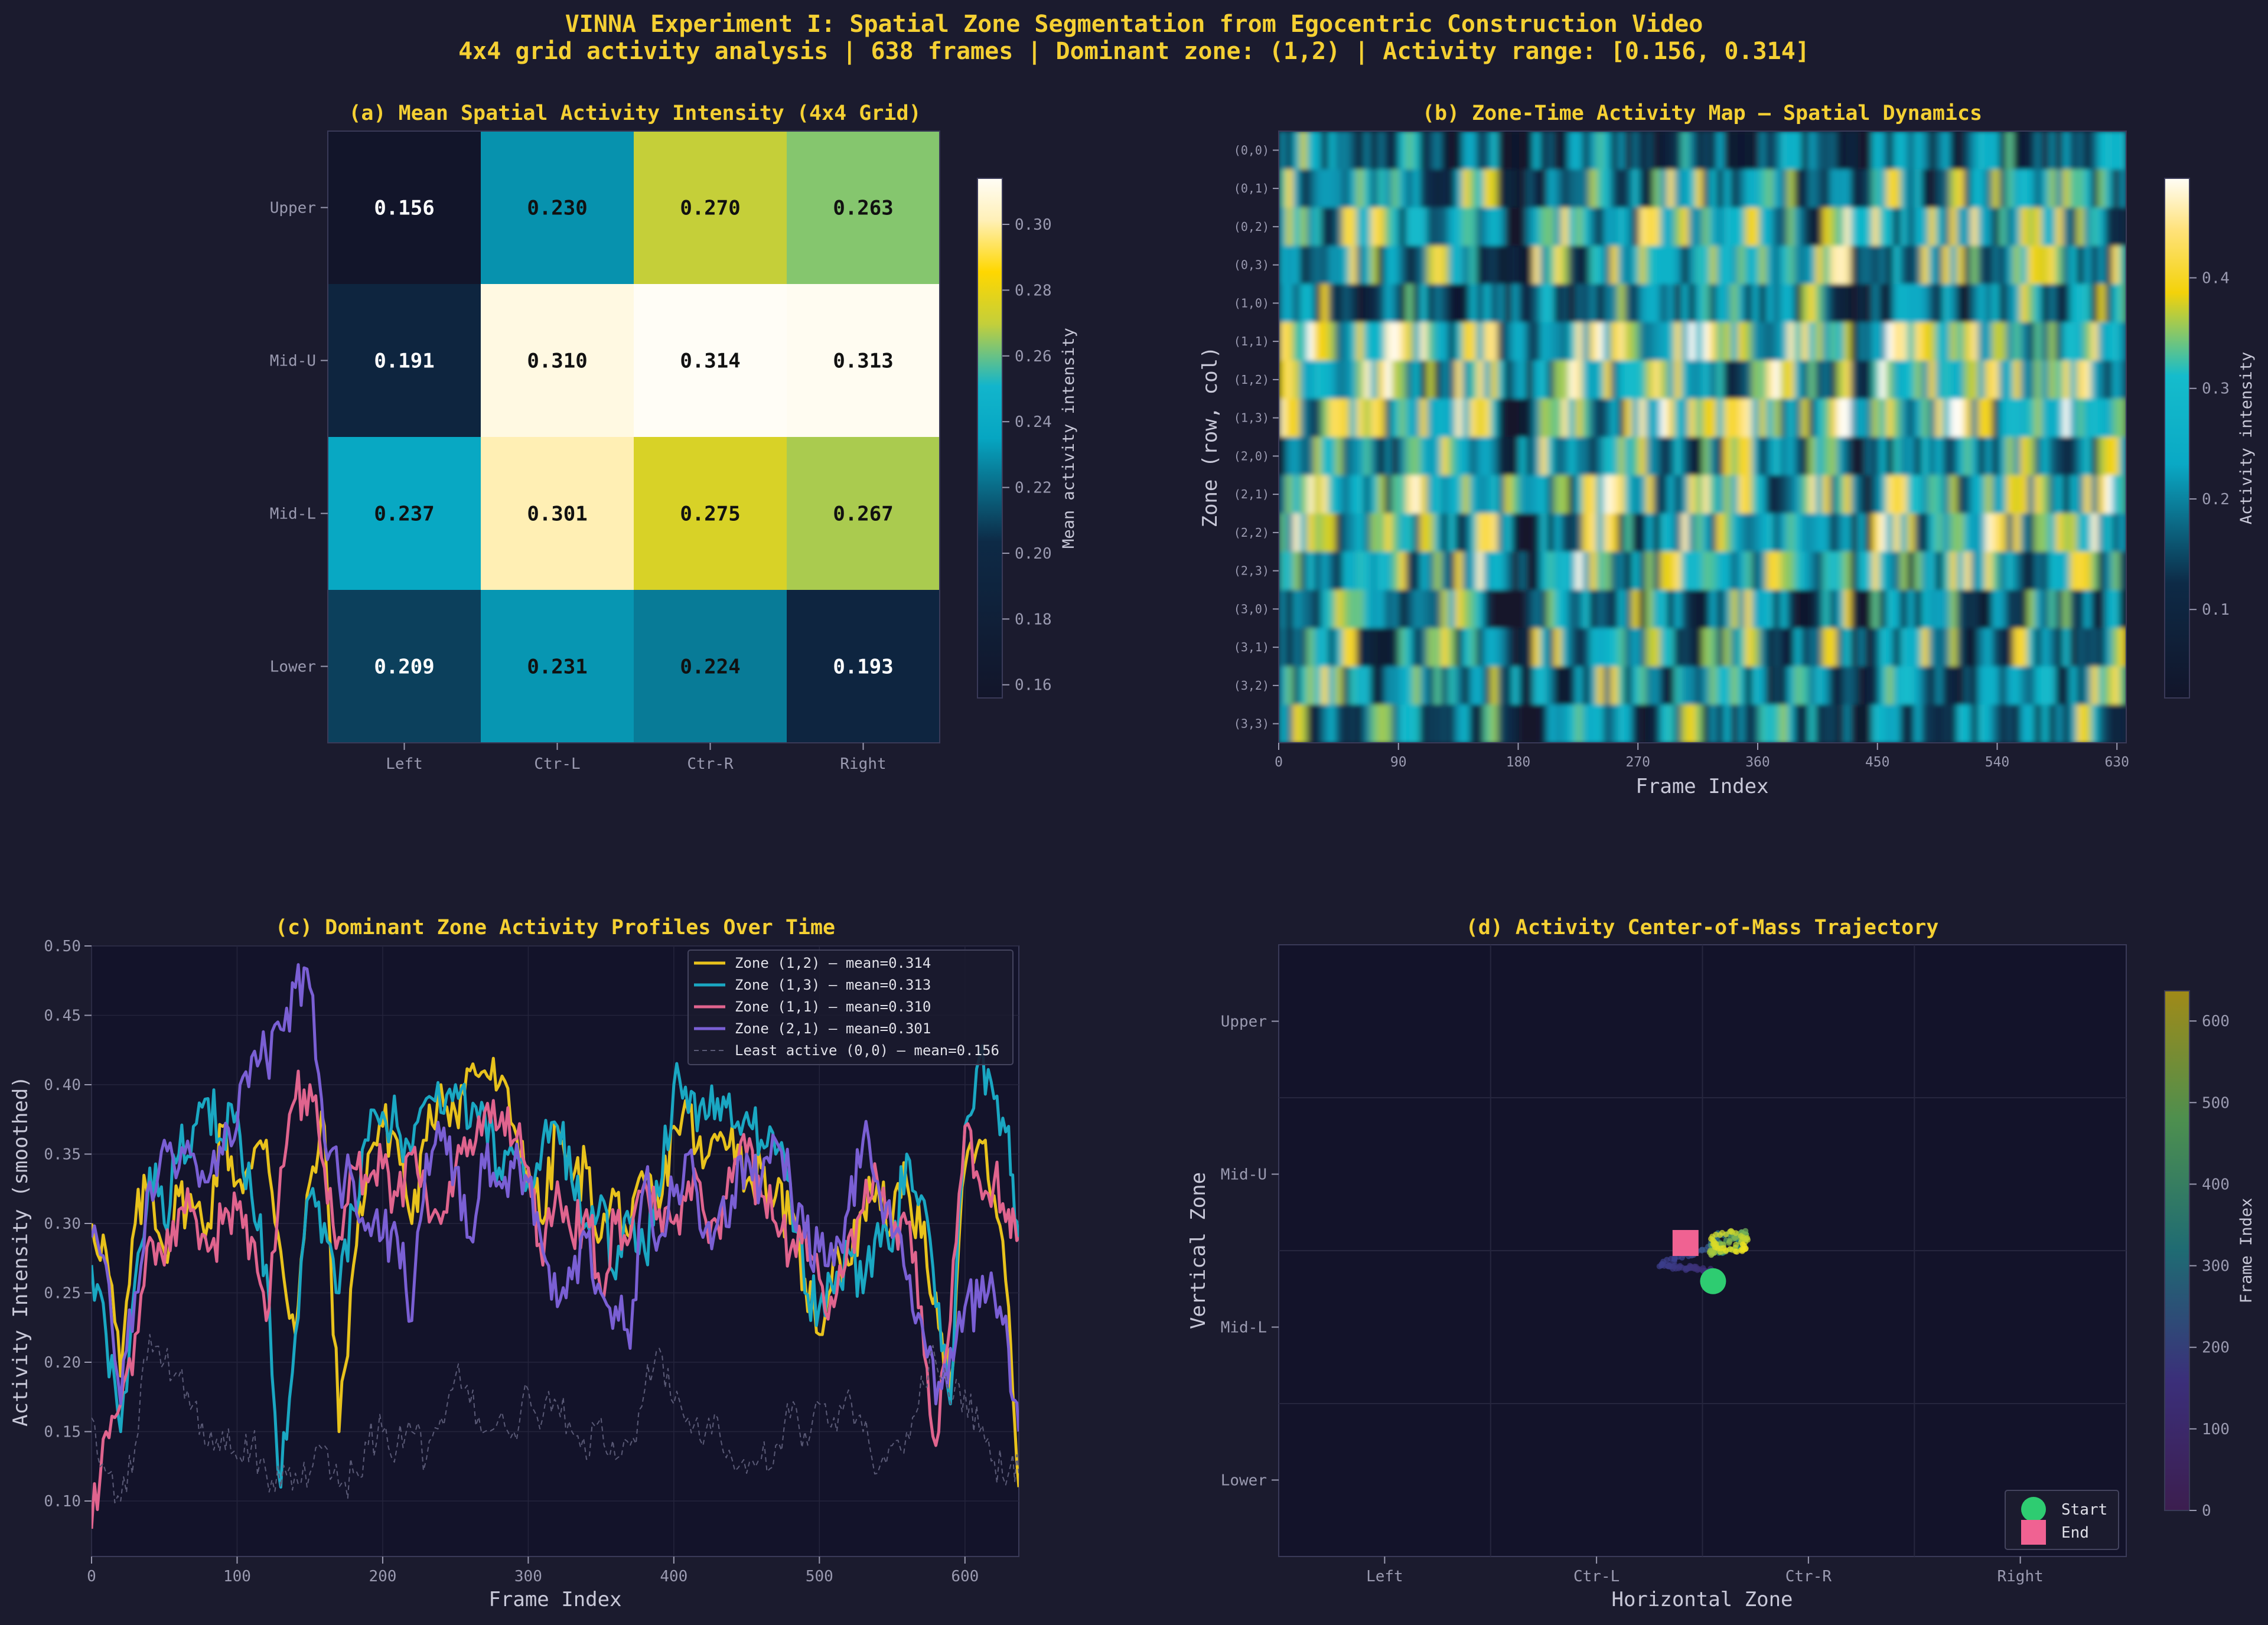 The image size is (2268, 1625). Describe the element at coordinates (2177, 1250) in the screenshot. I see `colorbar-d` at that location.